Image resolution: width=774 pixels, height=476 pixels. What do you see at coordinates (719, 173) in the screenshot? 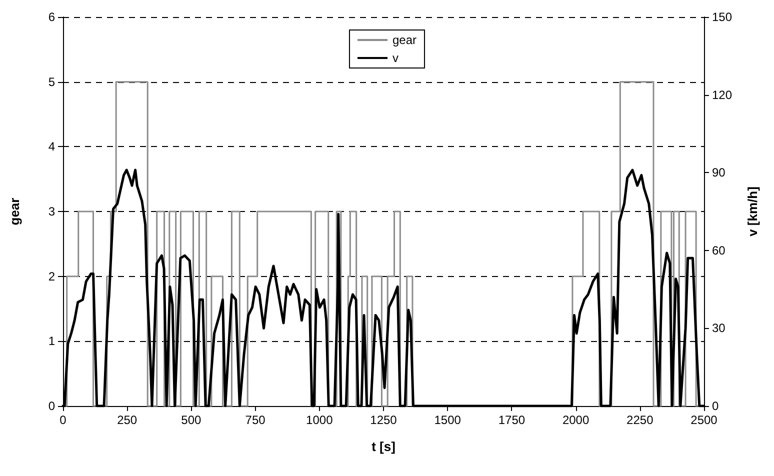
I see `y2-tick-label: 90` at bounding box center [719, 173].